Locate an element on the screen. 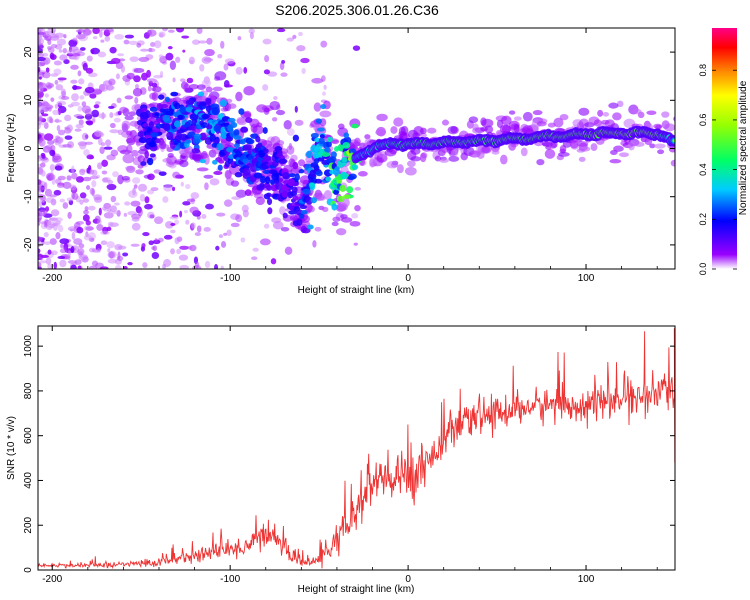 Image resolution: width=750 pixels, height=600 pixels. spectrogram-y-tick-label: 10 is located at coordinates (28, 100).